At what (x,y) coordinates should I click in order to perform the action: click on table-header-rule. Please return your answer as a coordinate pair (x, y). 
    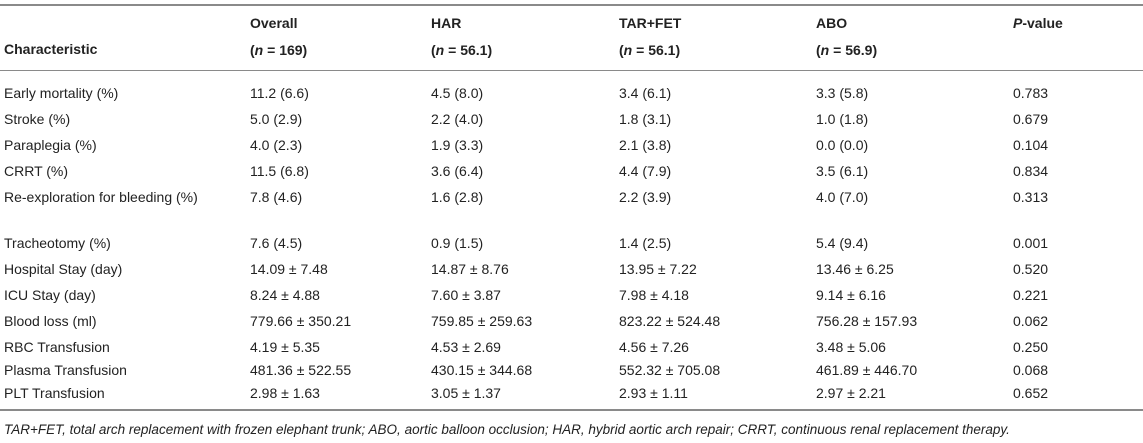
    Looking at the image, I should click on (571, 70).